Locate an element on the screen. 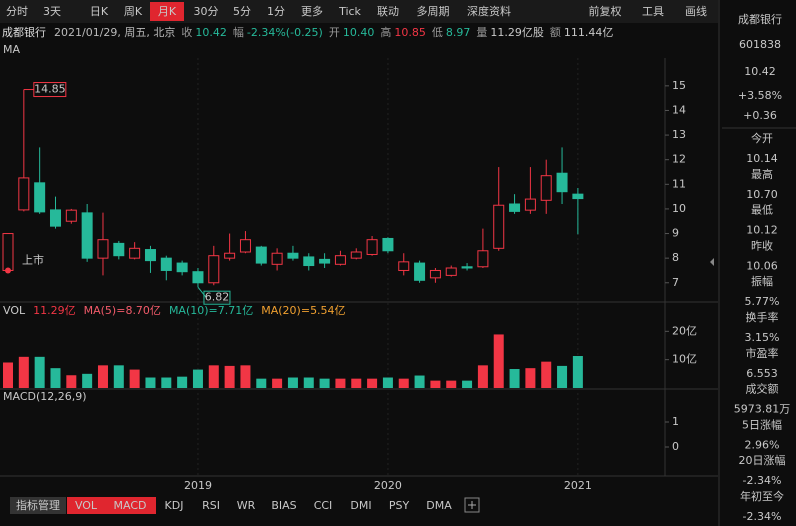 The height and width of the screenshot is (526, 796). y-tick-label: 14 is located at coordinates (679, 109).